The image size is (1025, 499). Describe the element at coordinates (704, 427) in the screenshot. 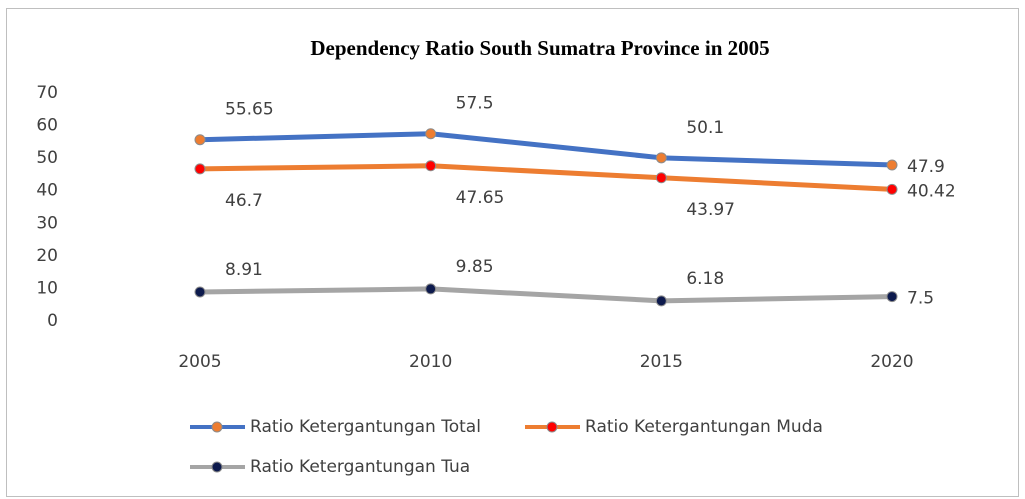

I see `legend-label: Ratio Ketergantungan Muda` at that location.